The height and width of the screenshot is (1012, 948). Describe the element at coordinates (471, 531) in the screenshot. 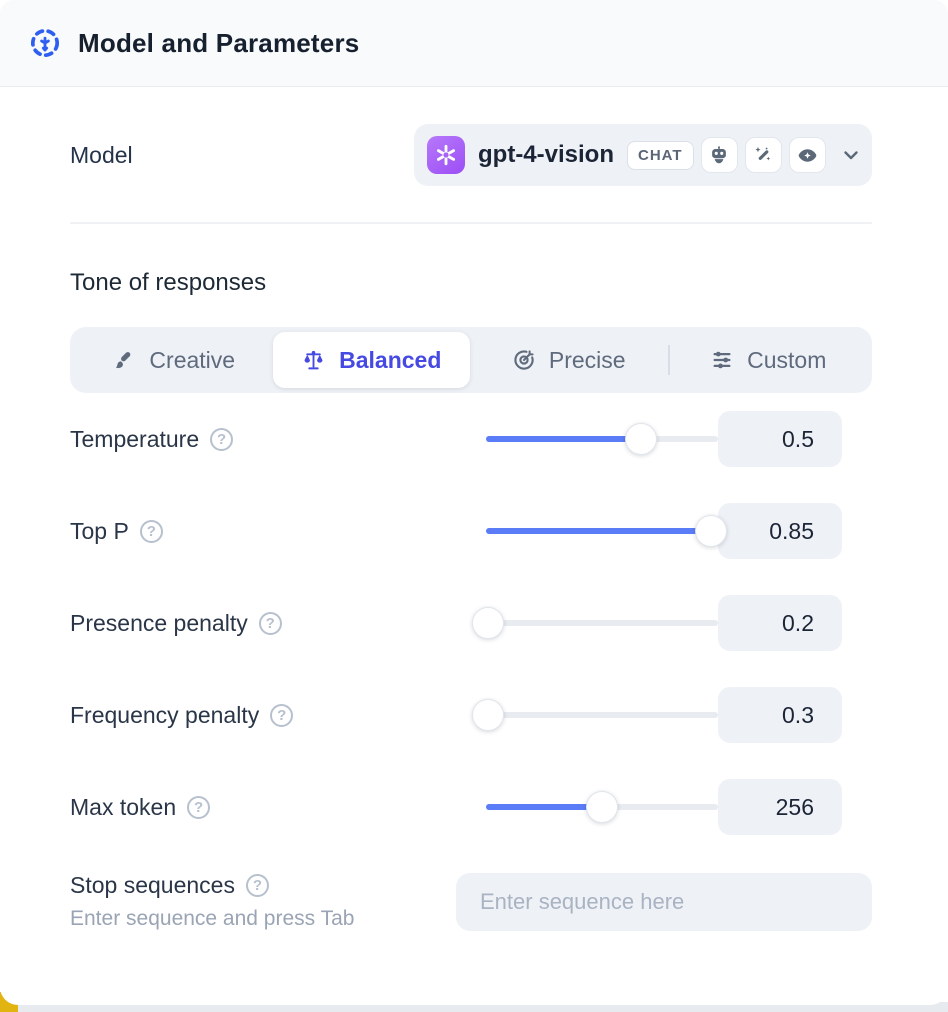

I see `parameter-row-top-p: Top P ? 0.85` at that location.